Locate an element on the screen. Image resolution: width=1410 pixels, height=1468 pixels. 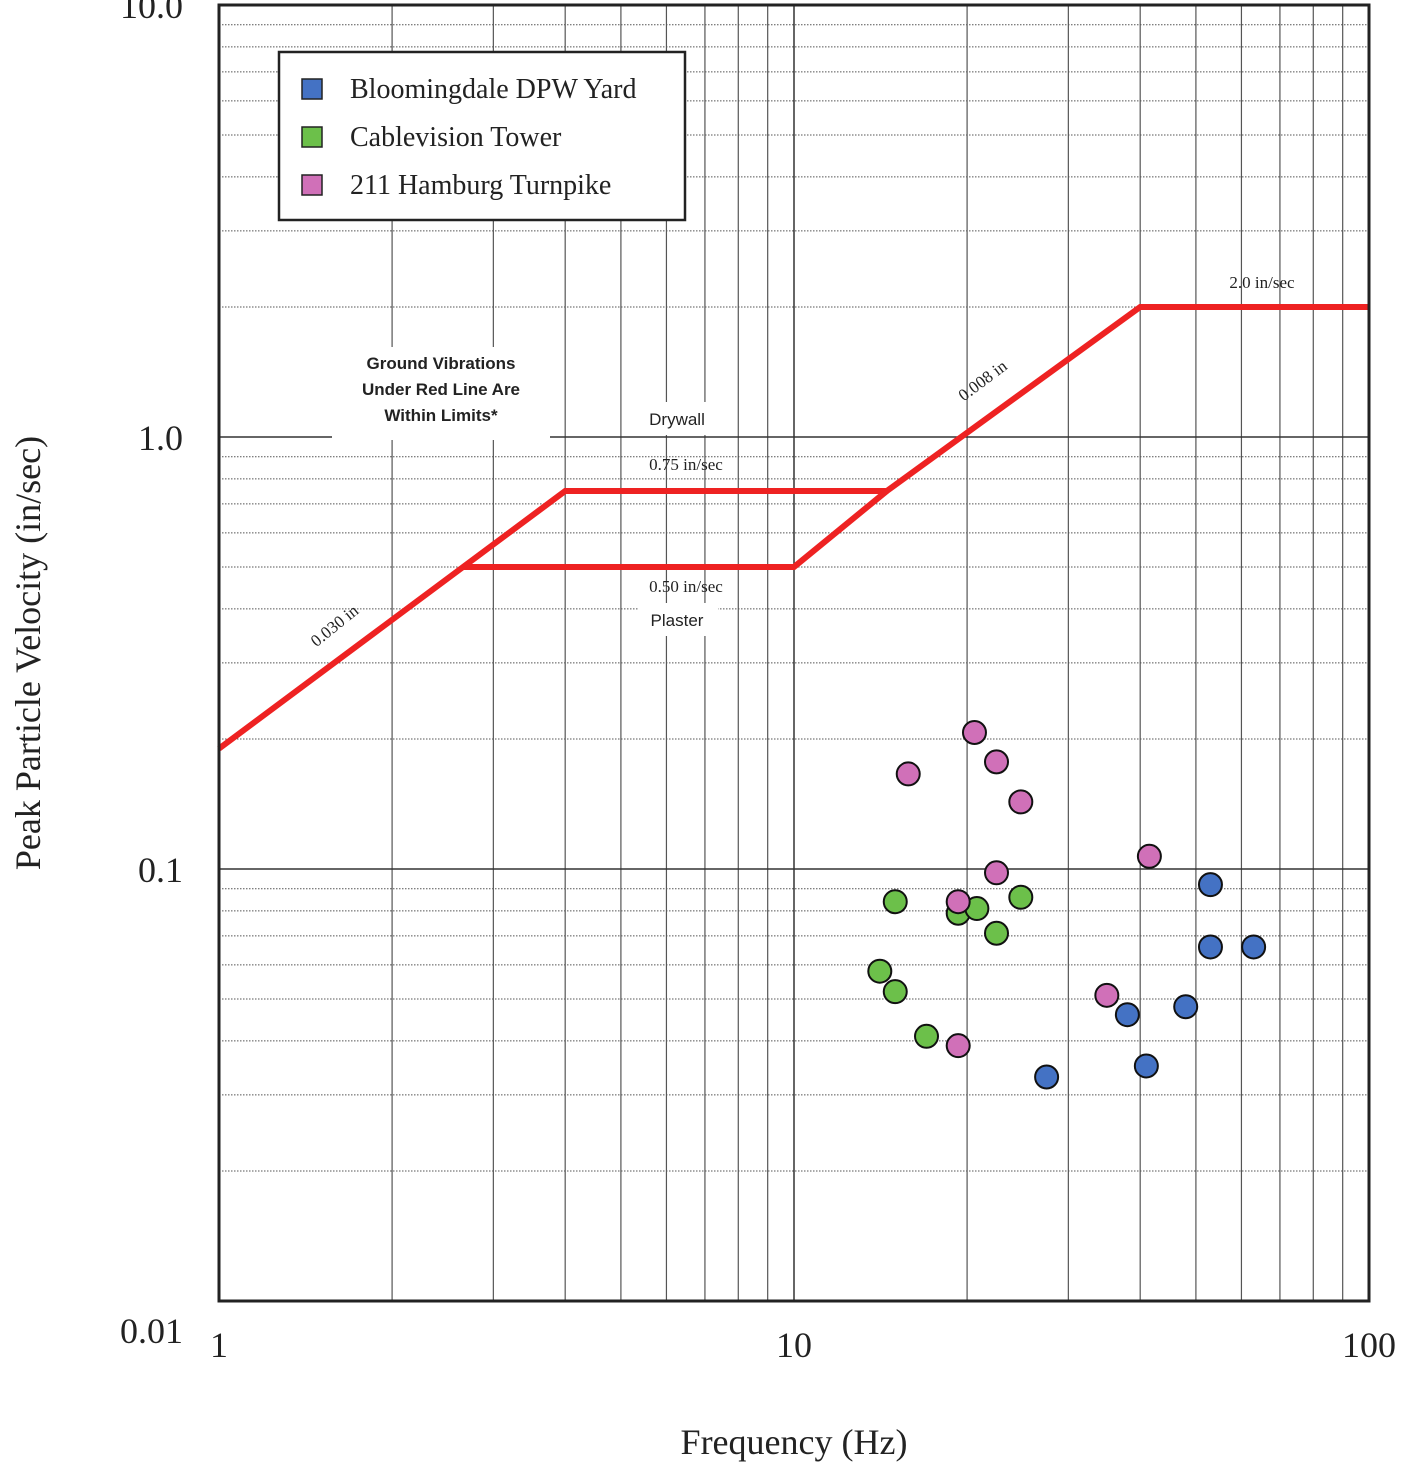
legend-swatch-cablevision is located at coordinates (312, 137).